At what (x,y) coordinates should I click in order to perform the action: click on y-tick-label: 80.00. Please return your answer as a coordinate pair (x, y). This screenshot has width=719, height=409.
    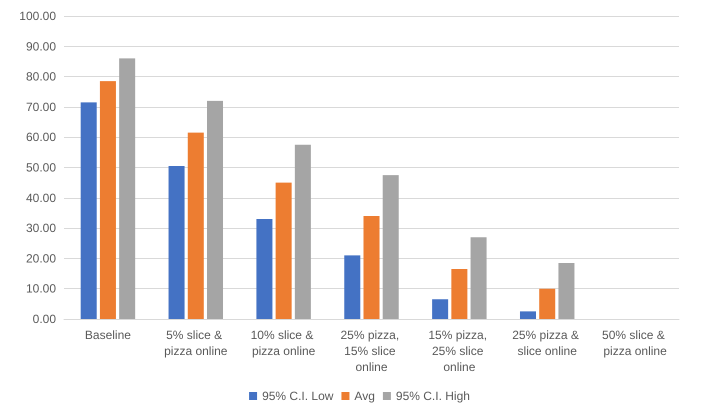
    Looking at the image, I should click on (41, 77).